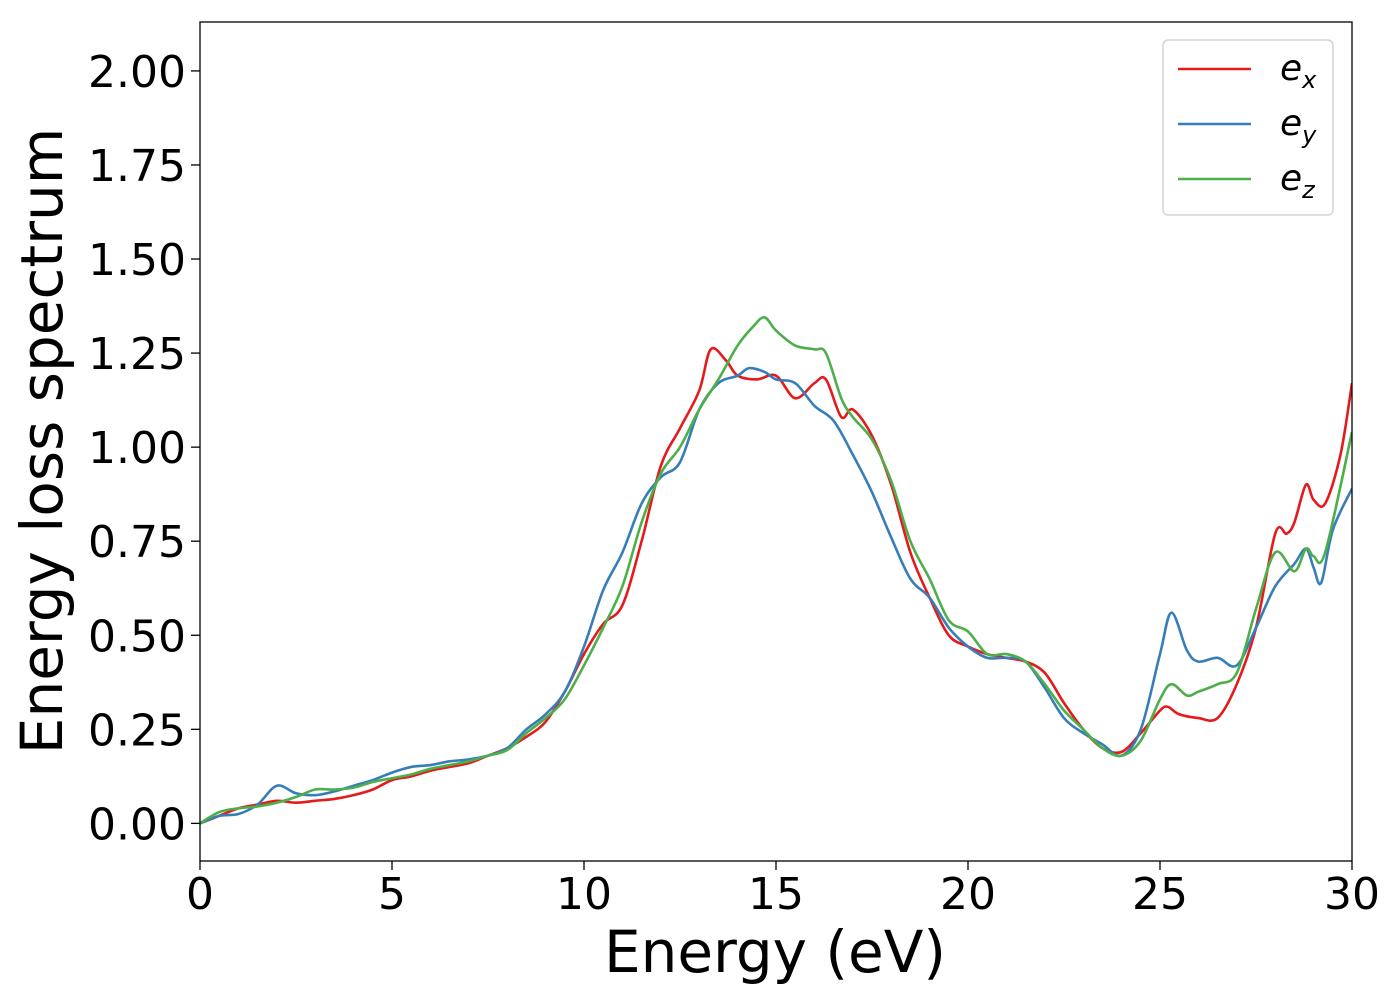 The width and height of the screenshot is (1400, 1000). What do you see at coordinates (137, 730) in the screenshot?
I see `y-tick-label: 0.25` at bounding box center [137, 730].